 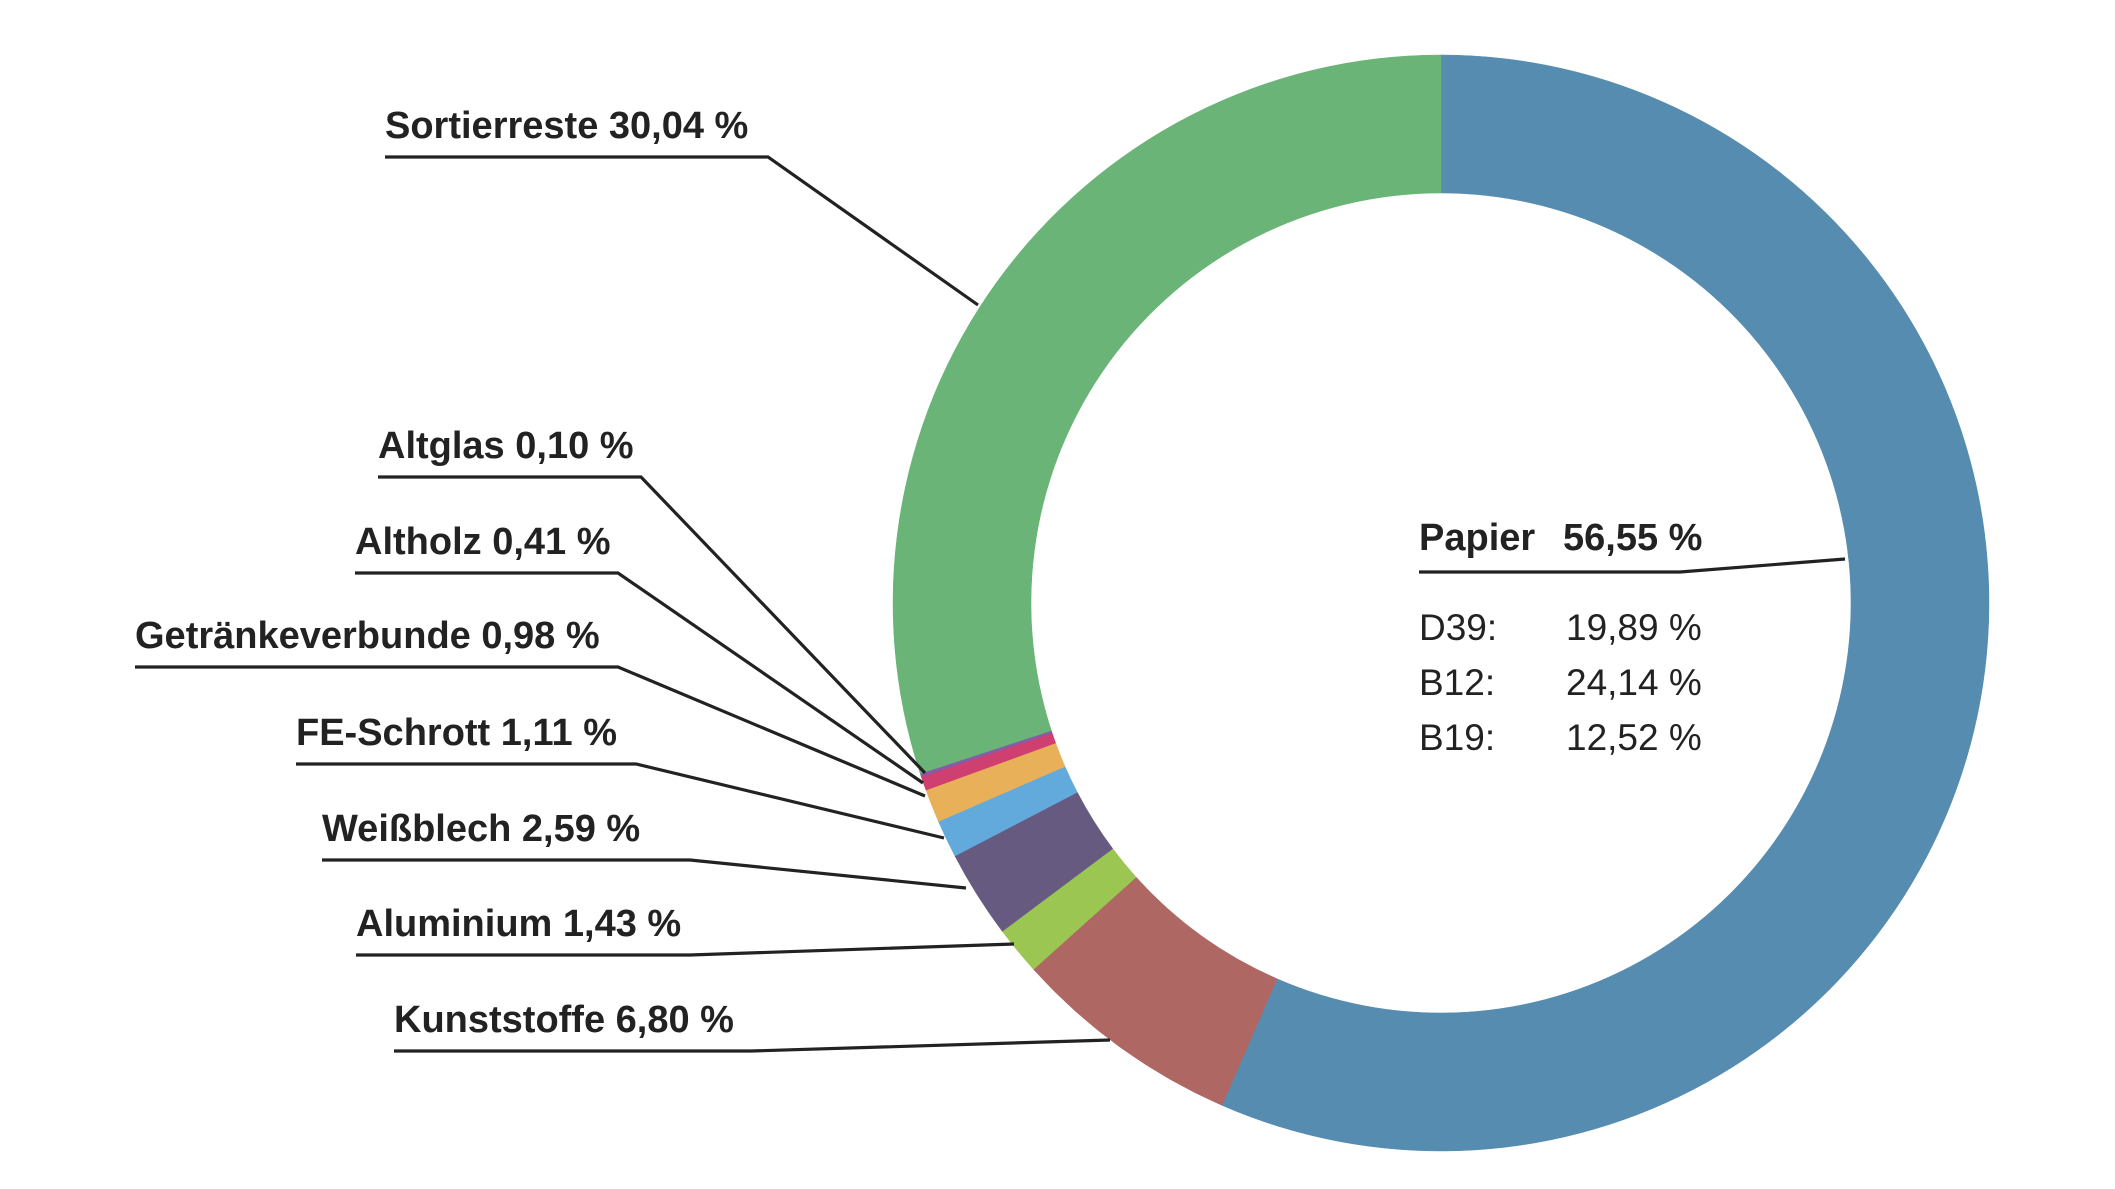 What do you see at coordinates (481, 829) in the screenshot?
I see `slice-label-weissblech: Weißblech 2,59 %` at bounding box center [481, 829].